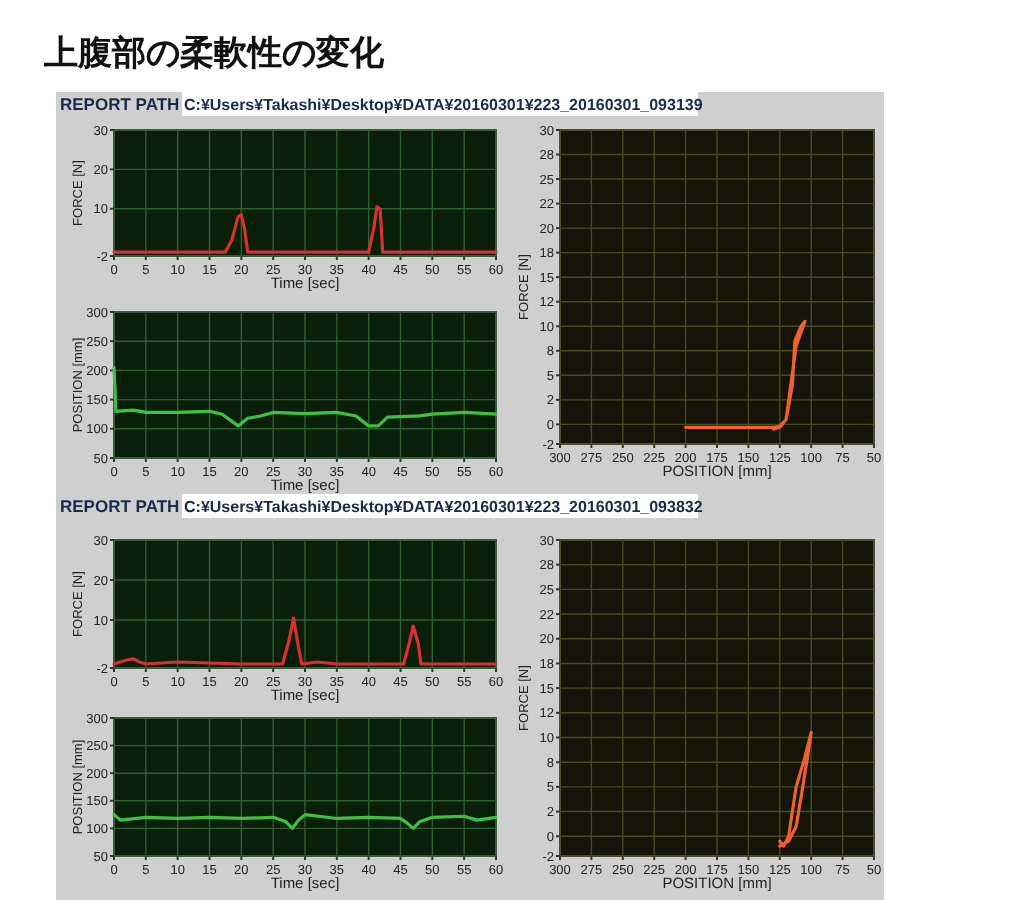  What do you see at coordinates (214, 53) in the screenshot?
I see `chart-title: 上腹部の柔軟性の変化` at bounding box center [214, 53].